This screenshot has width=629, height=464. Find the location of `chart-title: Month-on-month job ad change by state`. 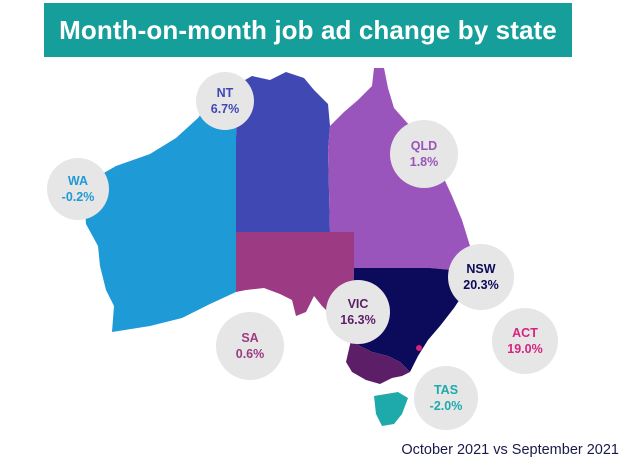

chart-title: Month-on-month job ad change by state is located at coordinates (308, 29).